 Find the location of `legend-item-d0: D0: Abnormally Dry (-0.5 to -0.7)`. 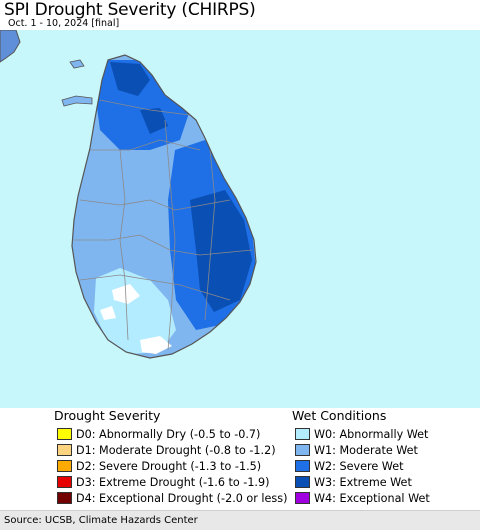

legend-item-d0: D0: Abnormally Dry (-0.5 to -0.7) is located at coordinates (172, 434).